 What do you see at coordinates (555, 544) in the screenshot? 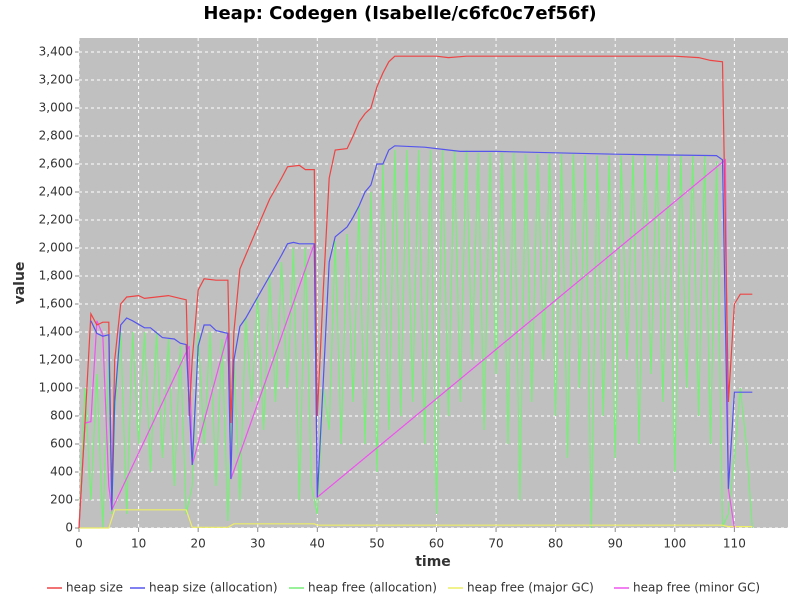
I see `x-tick-label: 80` at bounding box center [555, 544].